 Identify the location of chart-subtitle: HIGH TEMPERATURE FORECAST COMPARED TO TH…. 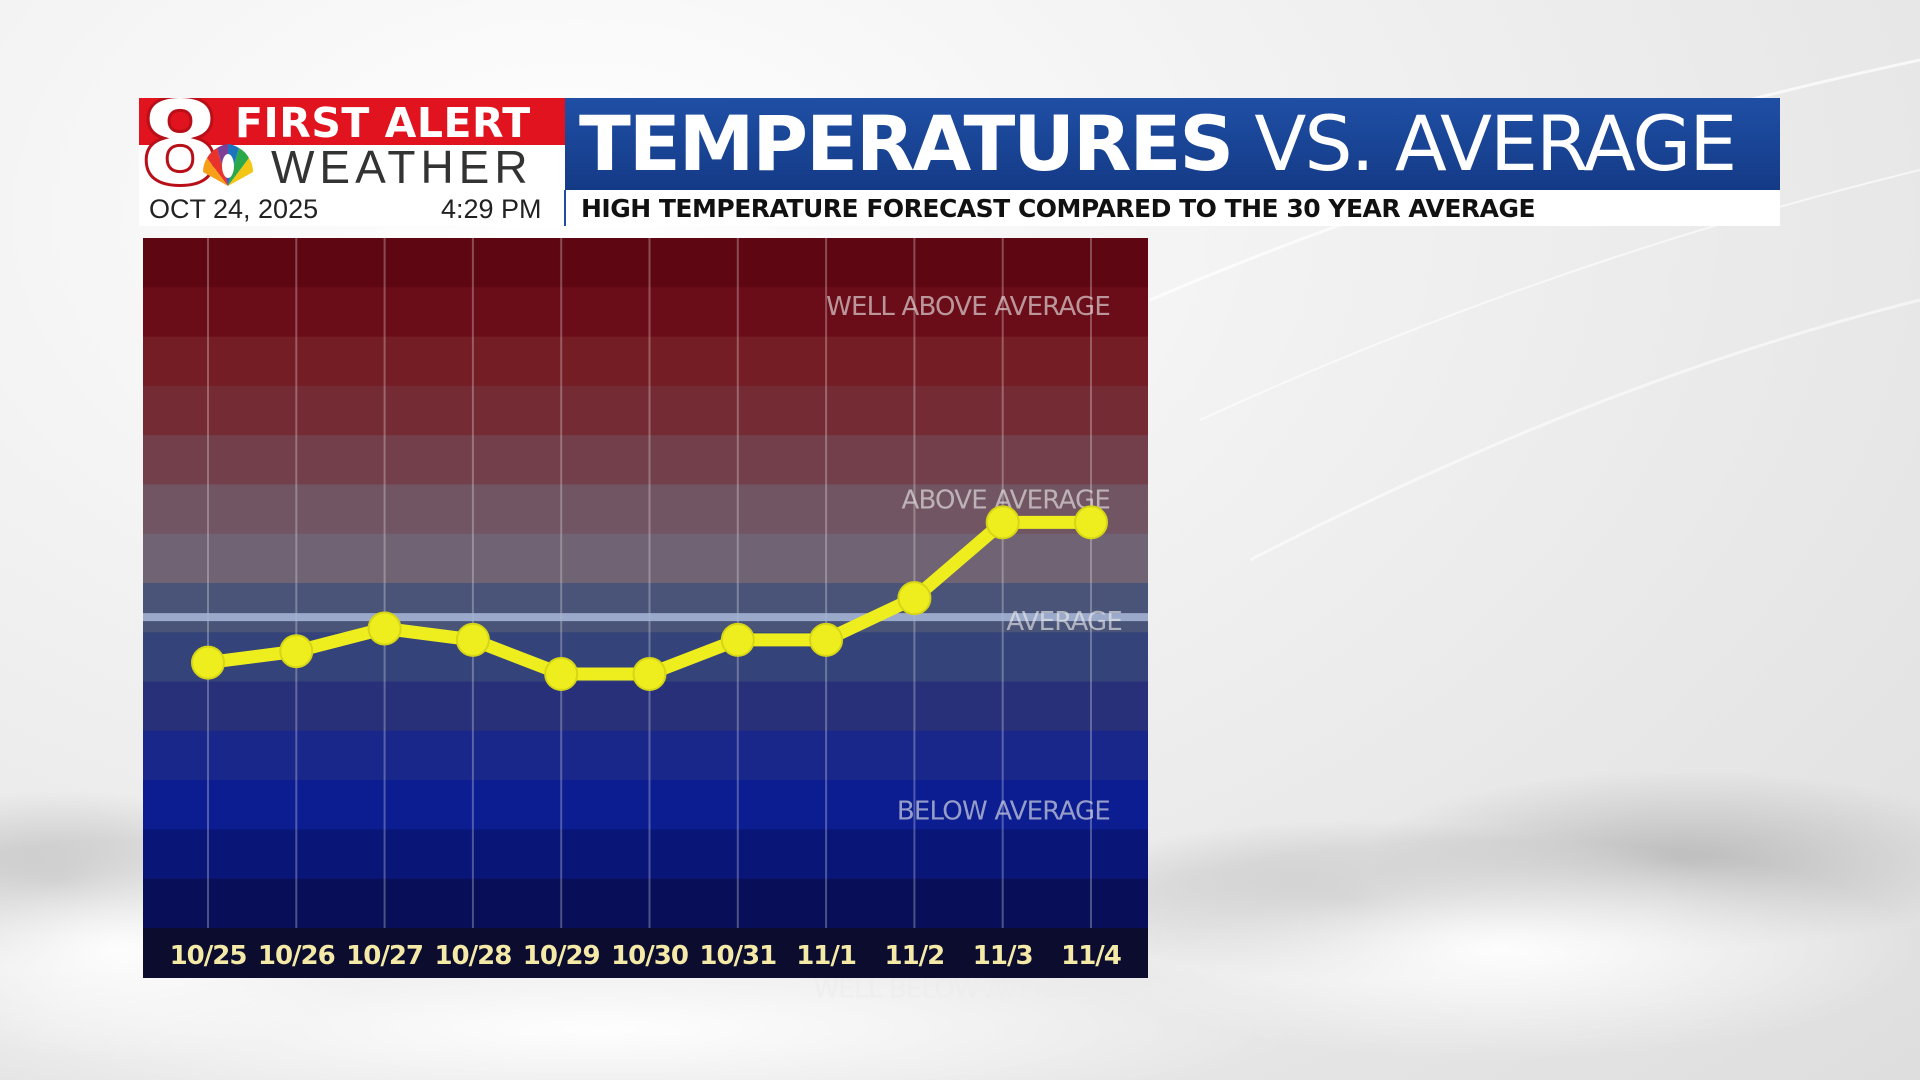
(1058, 208).